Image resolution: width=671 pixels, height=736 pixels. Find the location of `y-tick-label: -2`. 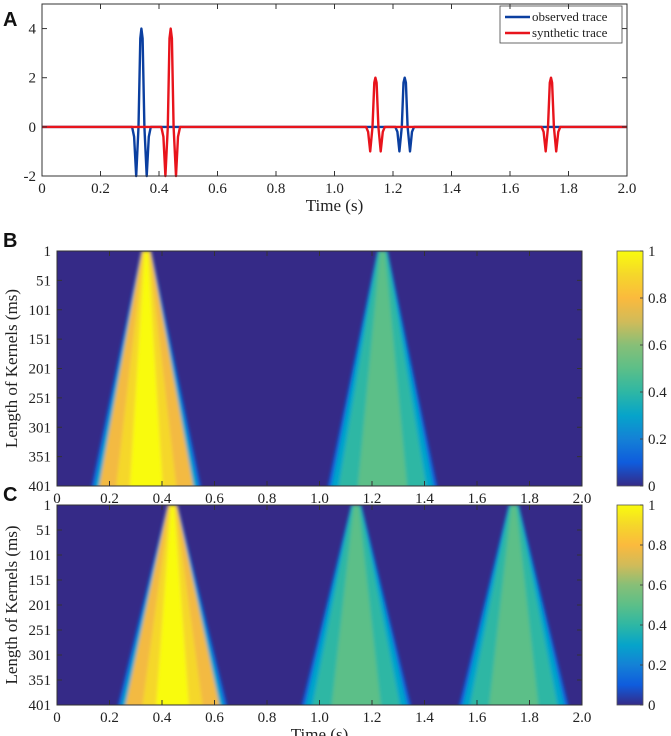

y-tick-label: -2 is located at coordinates (30, 177).